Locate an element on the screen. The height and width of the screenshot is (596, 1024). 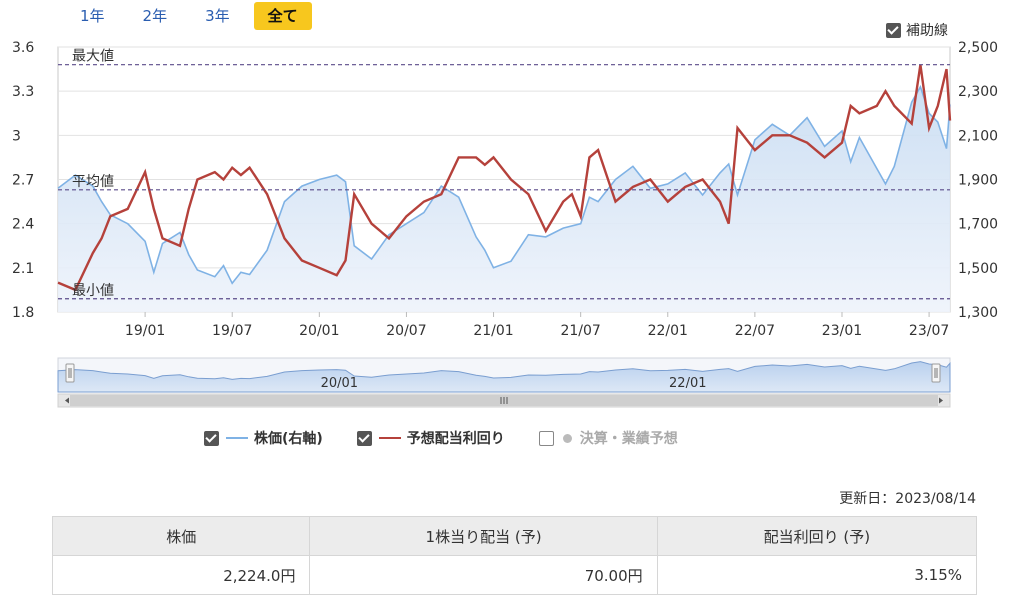
legend-yield-swatch is located at coordinates (389, 438).